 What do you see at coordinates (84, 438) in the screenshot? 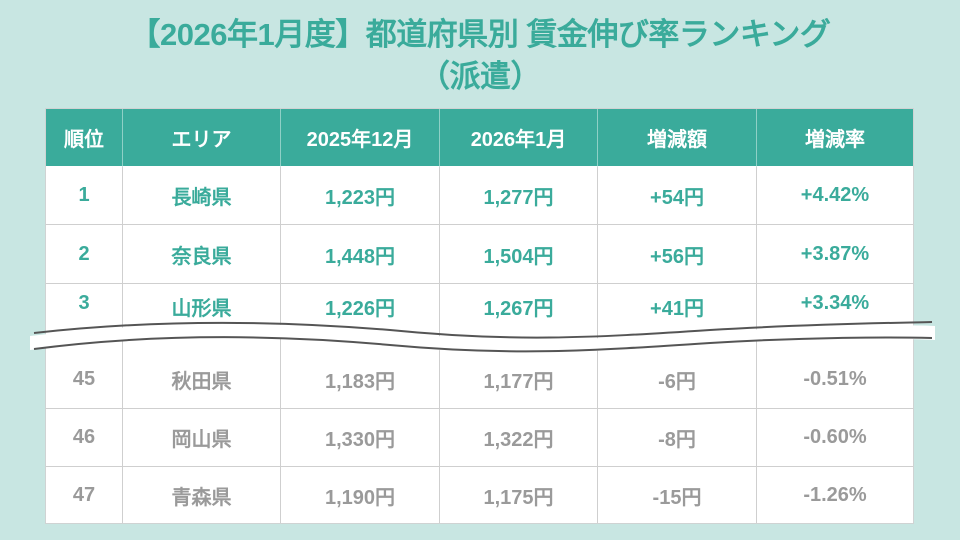
I see `rank-cell: 46` at bounding box center [84, 438].